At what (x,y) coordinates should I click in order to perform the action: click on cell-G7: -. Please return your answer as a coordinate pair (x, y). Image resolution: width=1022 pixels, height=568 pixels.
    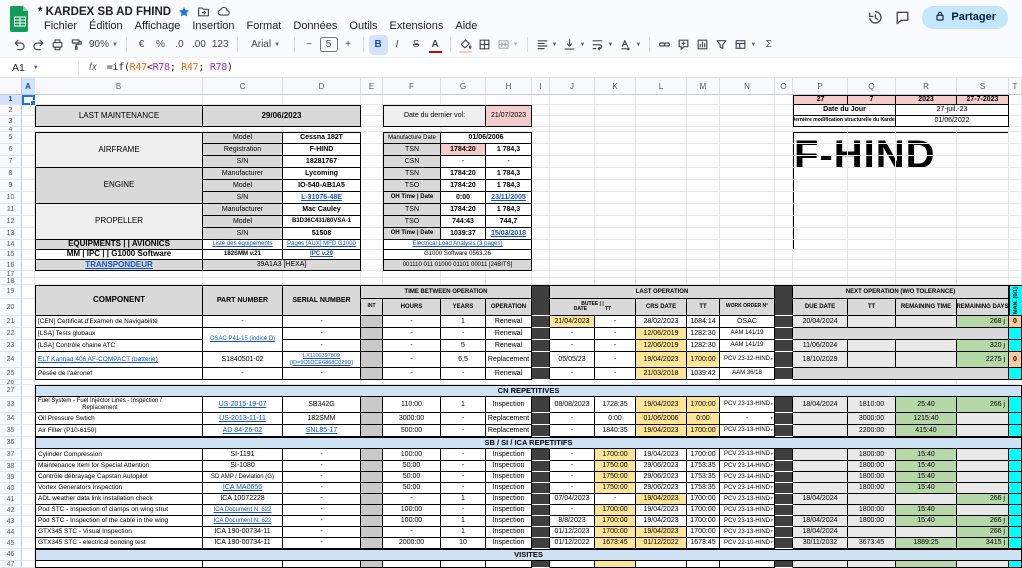
    Looking at the image, I should click on (463, 162).